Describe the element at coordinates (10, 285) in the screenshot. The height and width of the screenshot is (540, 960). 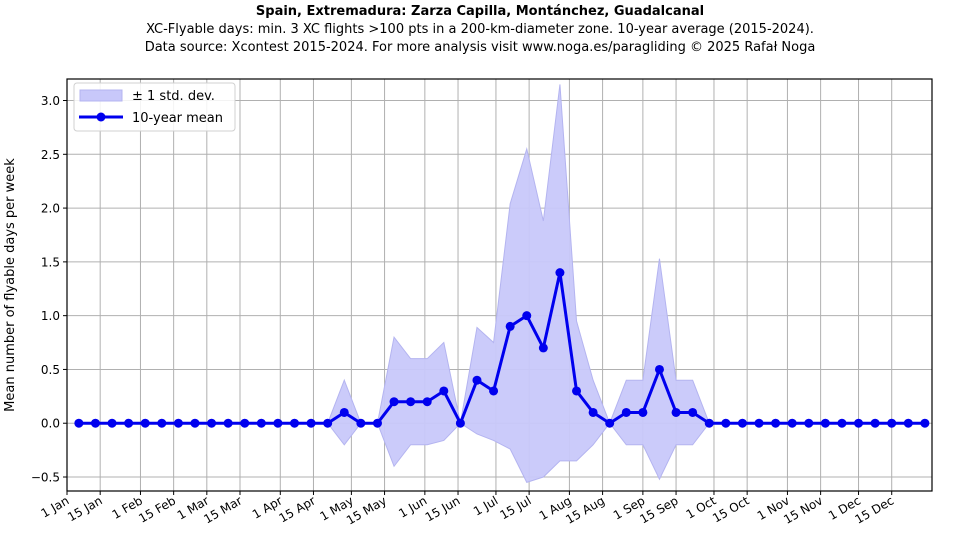
I see `y-axis-label: Mean number of flyable days per week` at that location.